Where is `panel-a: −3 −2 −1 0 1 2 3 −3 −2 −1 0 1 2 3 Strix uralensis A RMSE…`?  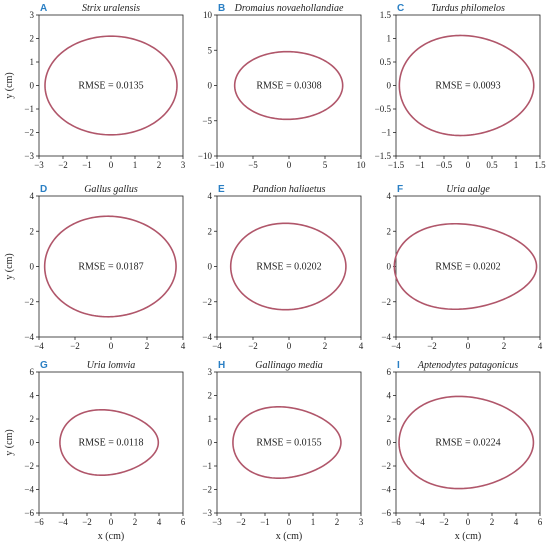
panel-a: −3 −2 −1 0 1 2 3 −3 −2 −1 0 1 2 3 Strix uralensis A RMSE… is located at coordinates (95, 86).